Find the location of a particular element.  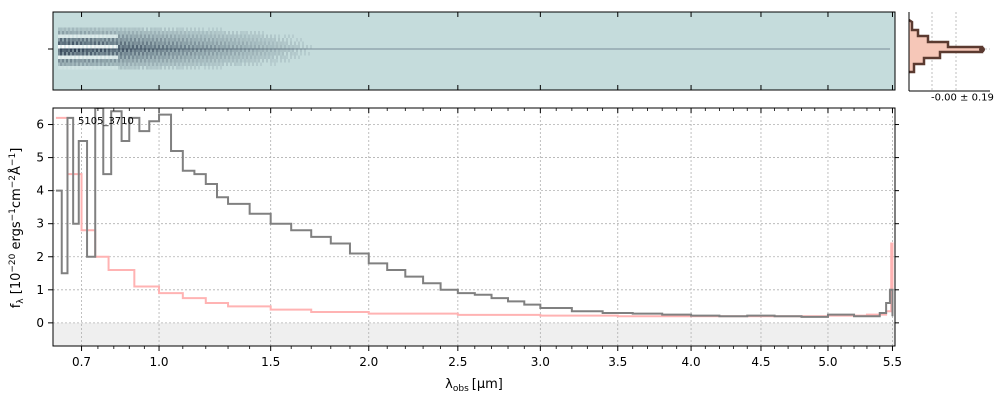

y-axis-label: fλ [10−20 ergs−1cm−2Å−1] is located at coordinates (17, 228).